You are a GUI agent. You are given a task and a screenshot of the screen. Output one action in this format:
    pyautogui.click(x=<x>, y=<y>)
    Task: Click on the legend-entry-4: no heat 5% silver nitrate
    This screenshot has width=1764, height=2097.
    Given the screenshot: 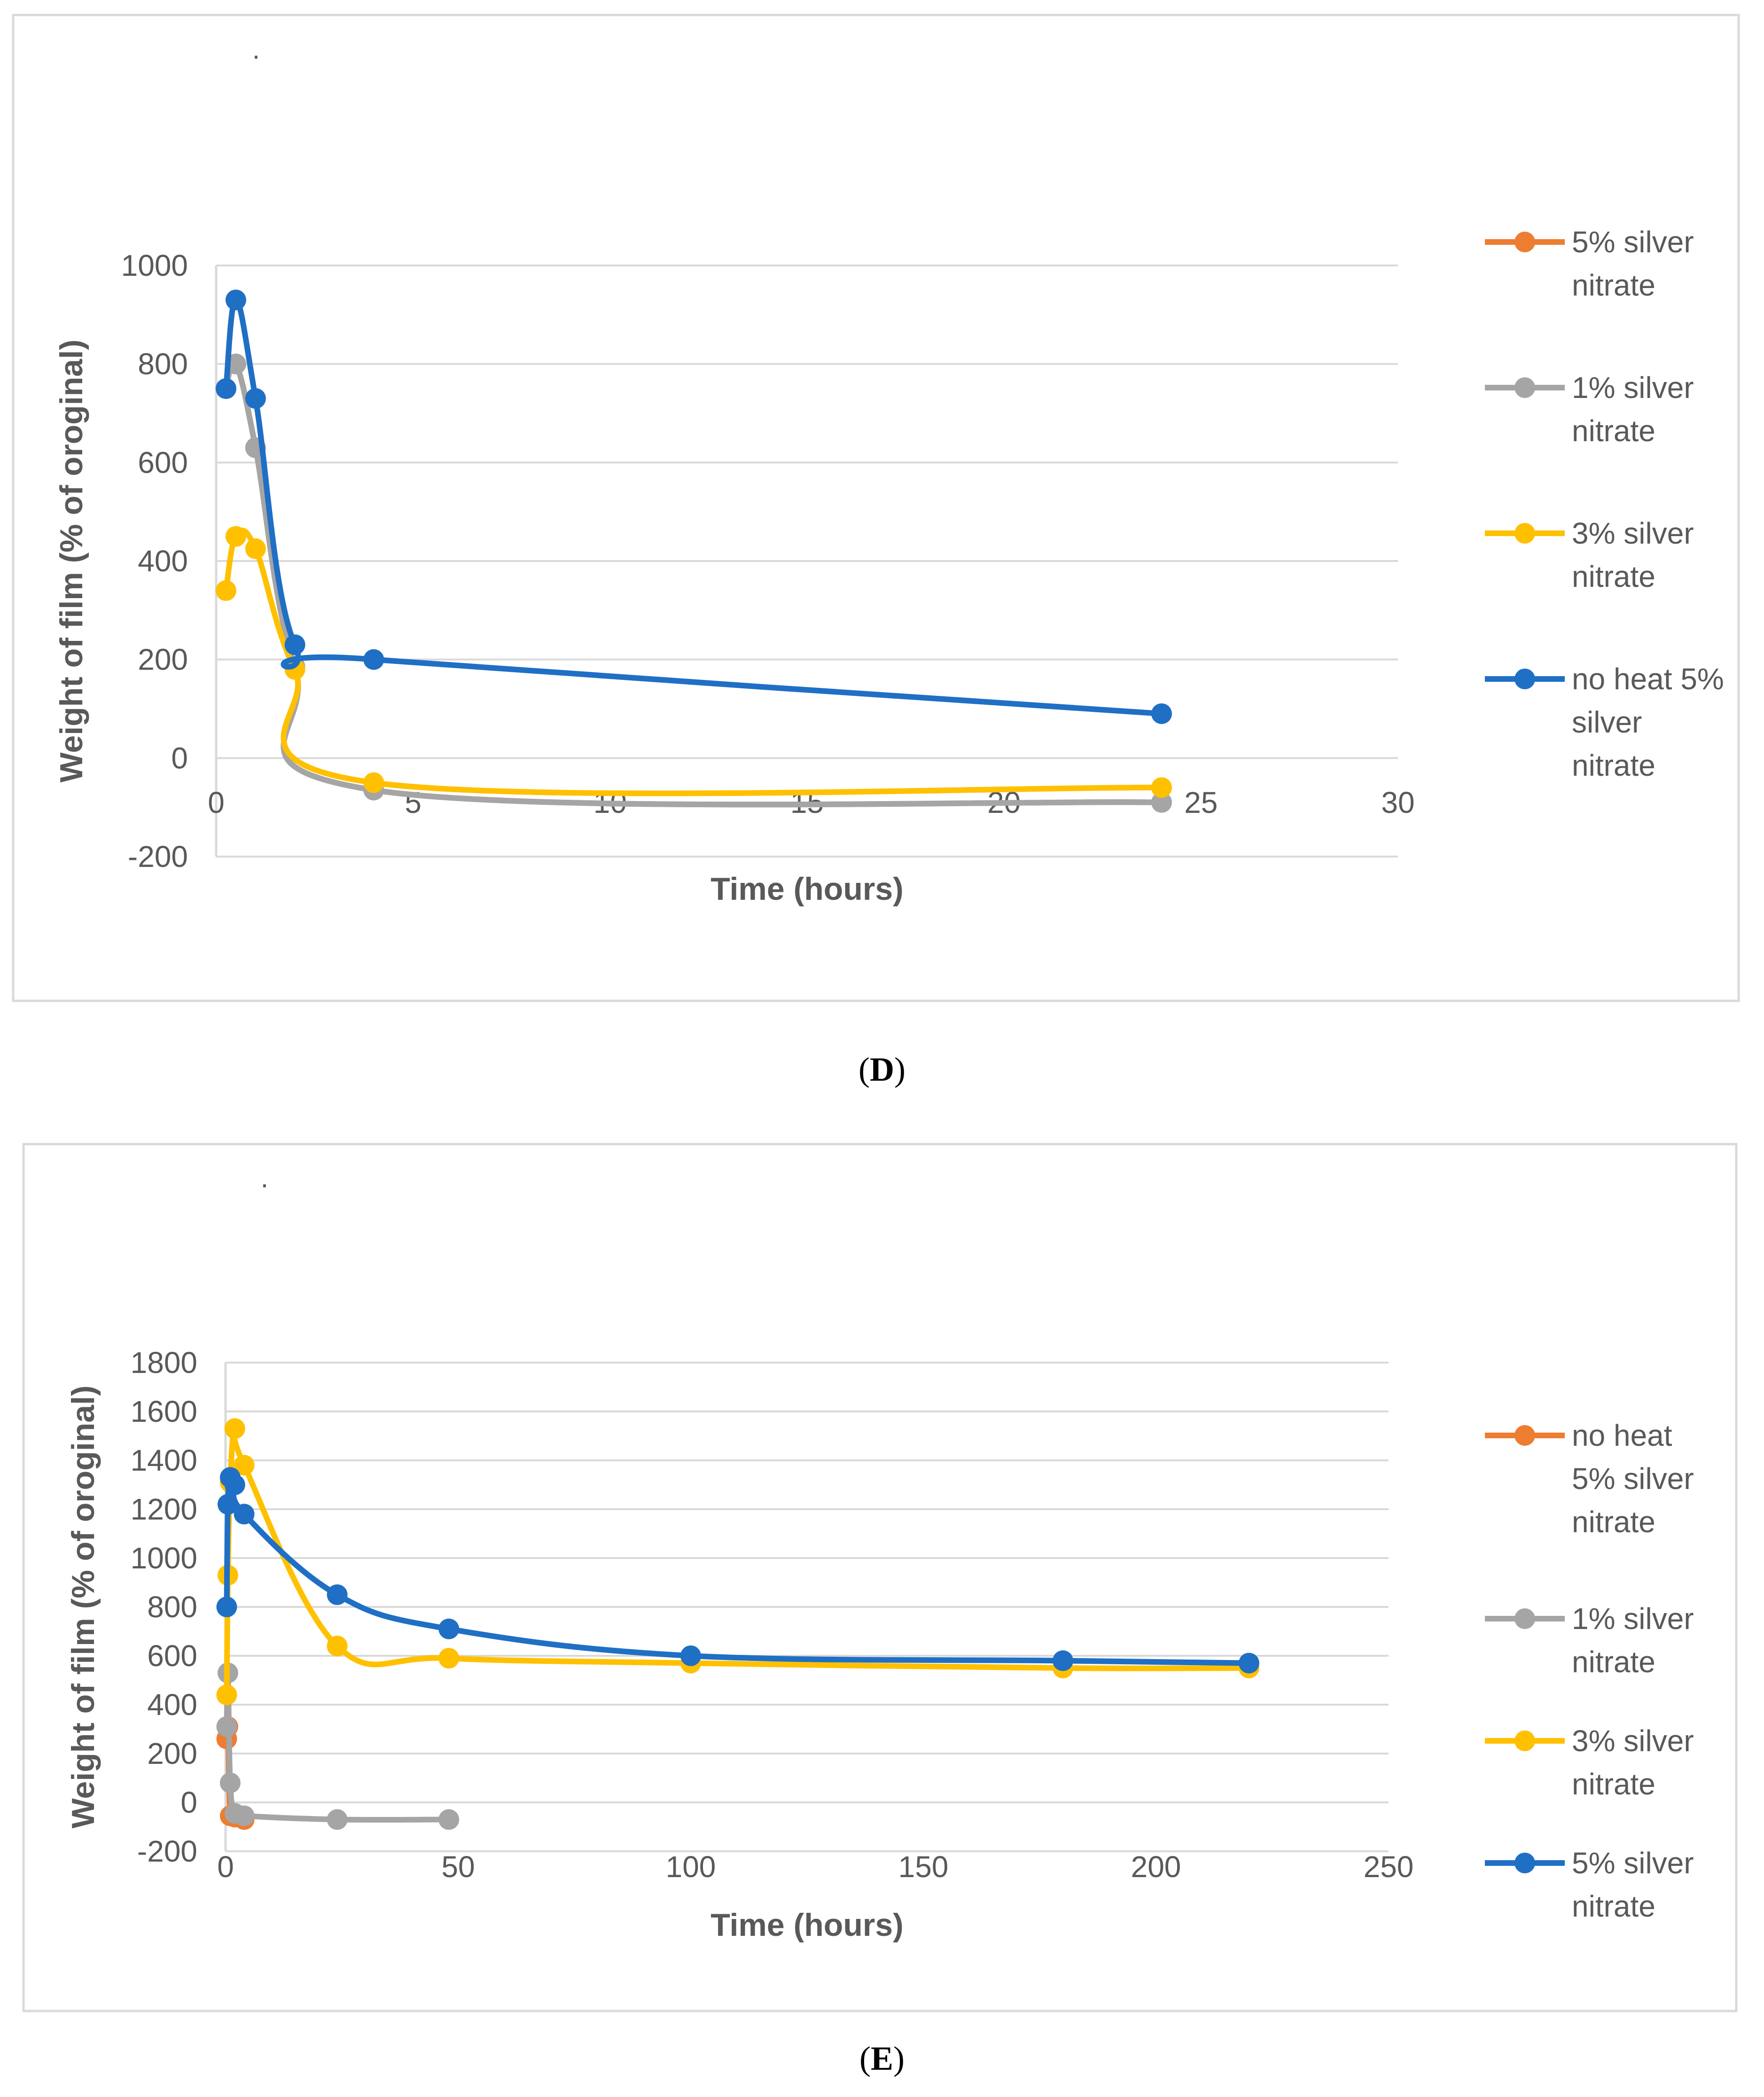 What is the action you would take?
    pyautogui.click(x=1604, y=722)
    